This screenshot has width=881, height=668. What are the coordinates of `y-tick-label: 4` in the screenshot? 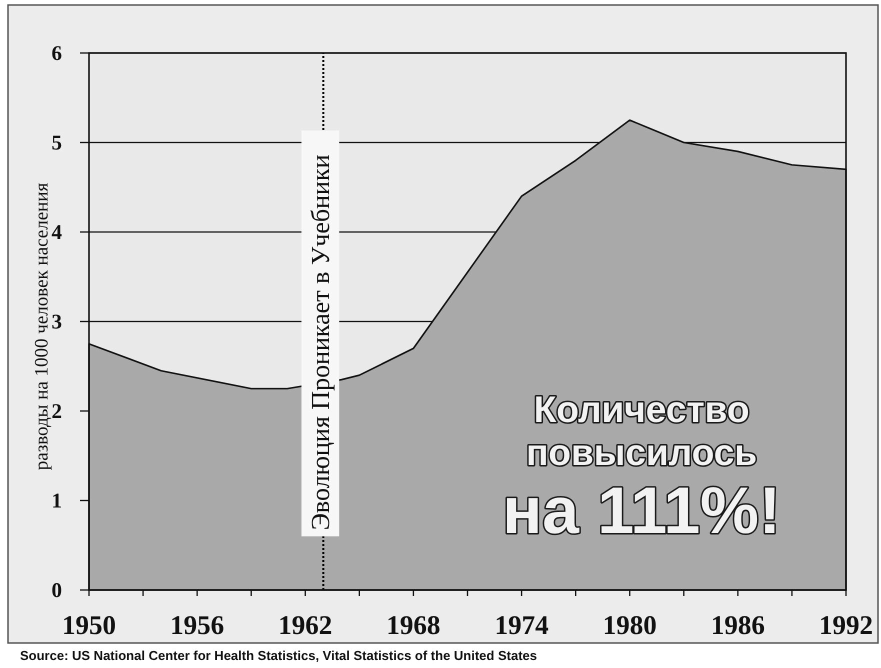 It's located at (57, 232).